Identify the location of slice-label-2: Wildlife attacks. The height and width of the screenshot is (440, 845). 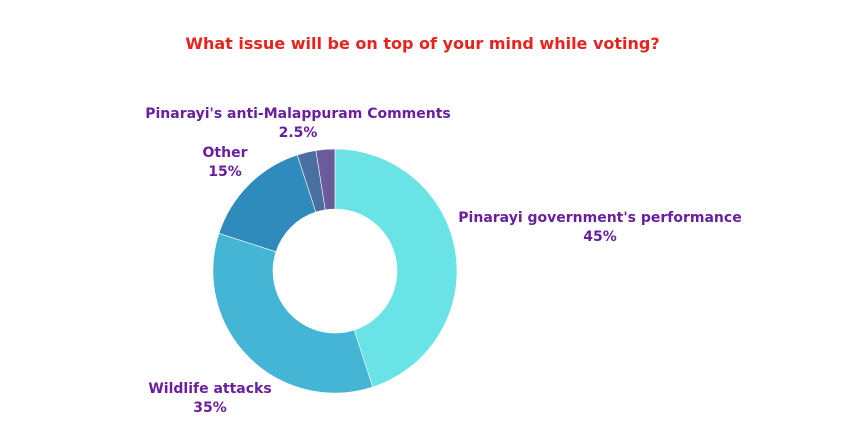
(209, 389).